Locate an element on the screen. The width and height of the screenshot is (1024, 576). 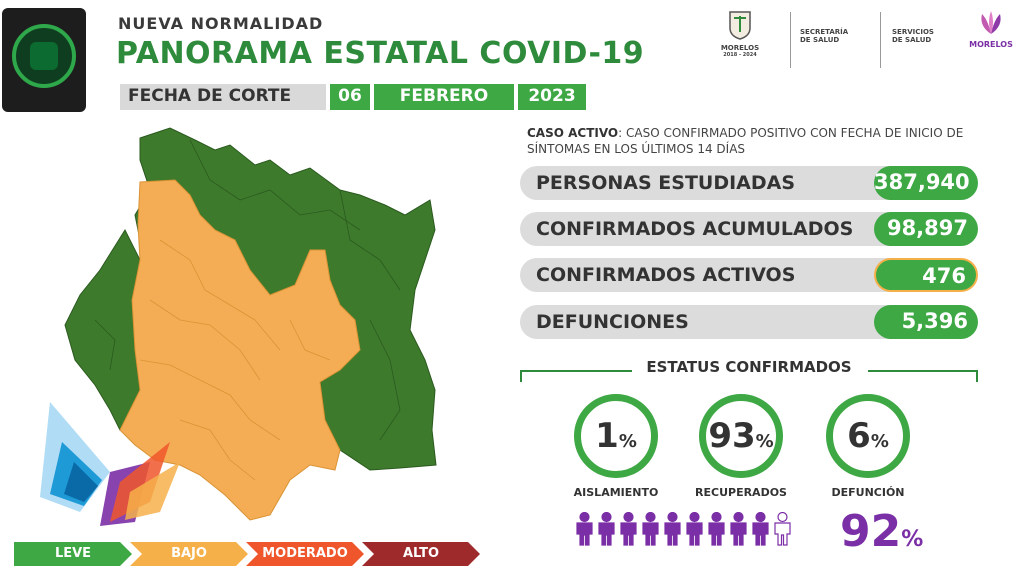
legend-level-alto: ALTO is located at coordinates (421, 554).